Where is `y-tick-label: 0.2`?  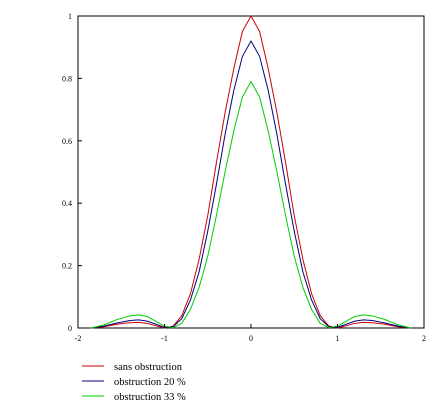
y-tick-label: 0.2 is located at coordinates (67, 266).